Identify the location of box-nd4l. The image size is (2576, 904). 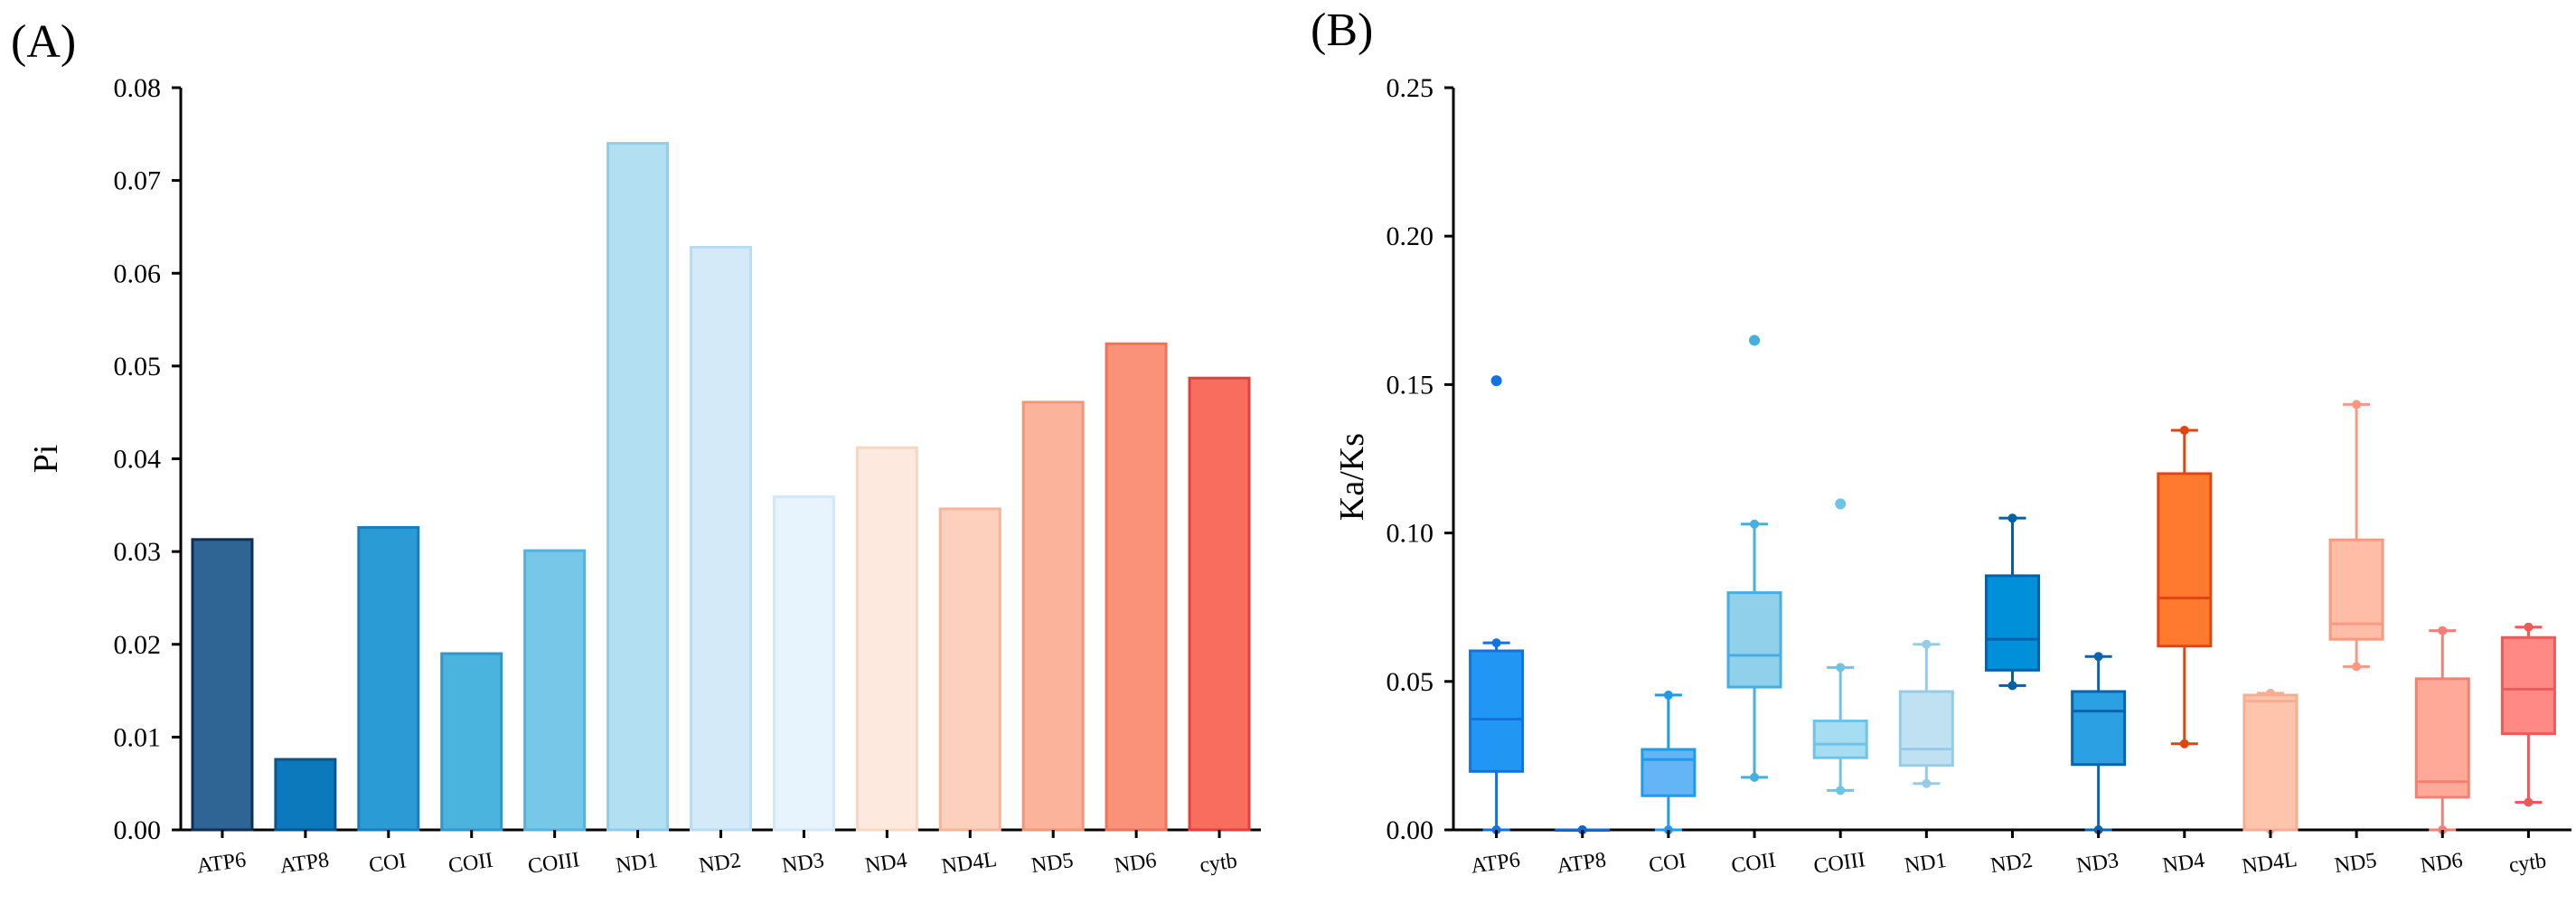
(2271, 761).